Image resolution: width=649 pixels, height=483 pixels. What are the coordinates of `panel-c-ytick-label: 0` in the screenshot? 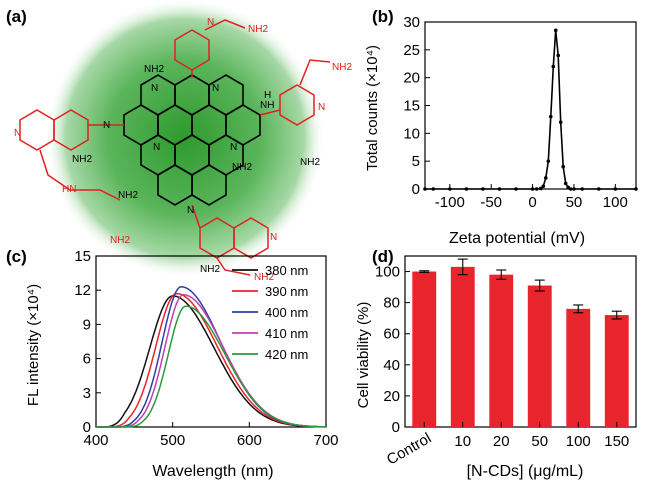 It's located at (87, 427).